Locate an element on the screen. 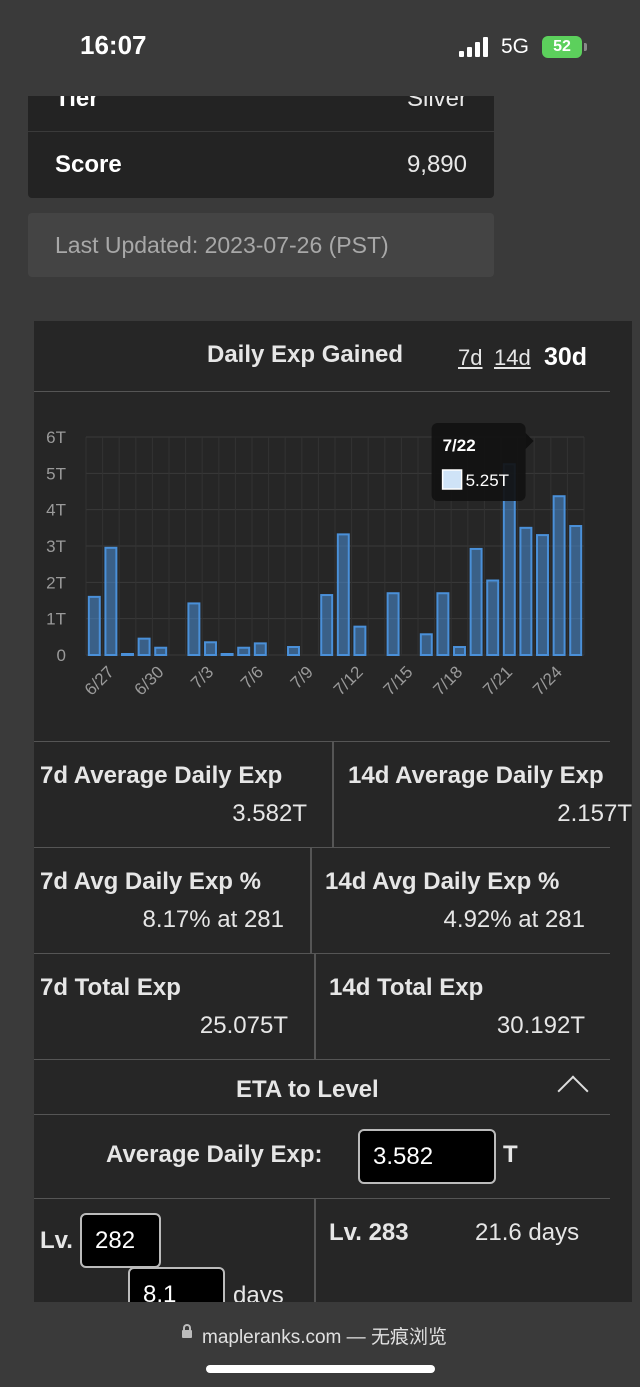 The height and width of the screenshot is (1387, 640). tier-label: Tier is located at coordinates (77, 104).